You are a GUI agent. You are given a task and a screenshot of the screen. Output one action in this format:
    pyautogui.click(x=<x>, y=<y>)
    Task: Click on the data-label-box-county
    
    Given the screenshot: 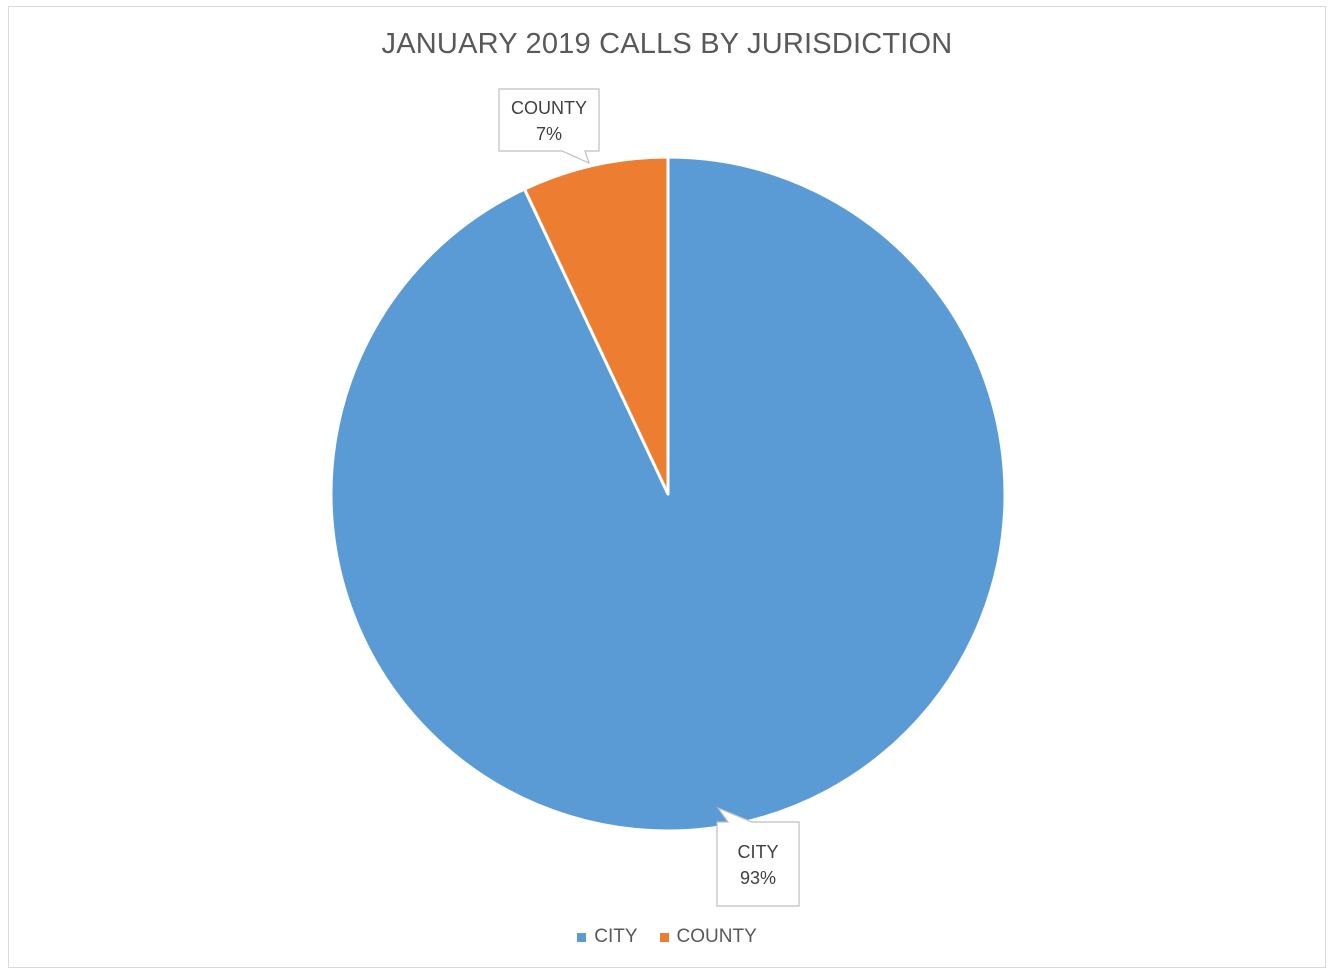 What is the action you would take?
    pyautogui.click(x=549, y=126)
    